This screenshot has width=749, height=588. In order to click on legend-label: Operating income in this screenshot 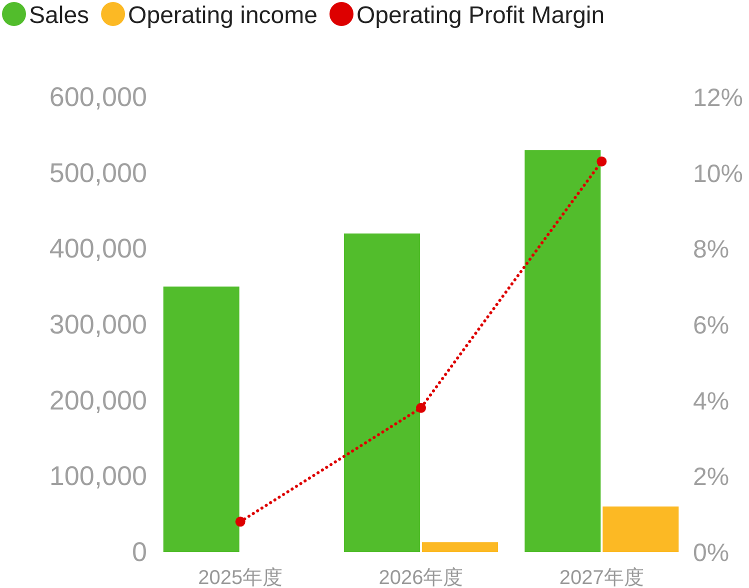, I will do `click(223, 15)`.